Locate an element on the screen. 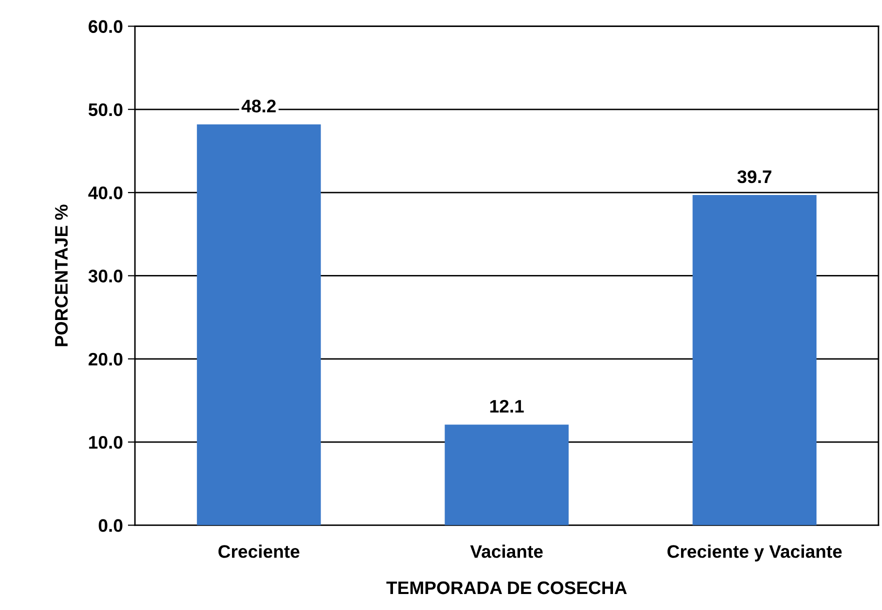  y-tick-label: 40.0 is located at coordinates (105, 193).